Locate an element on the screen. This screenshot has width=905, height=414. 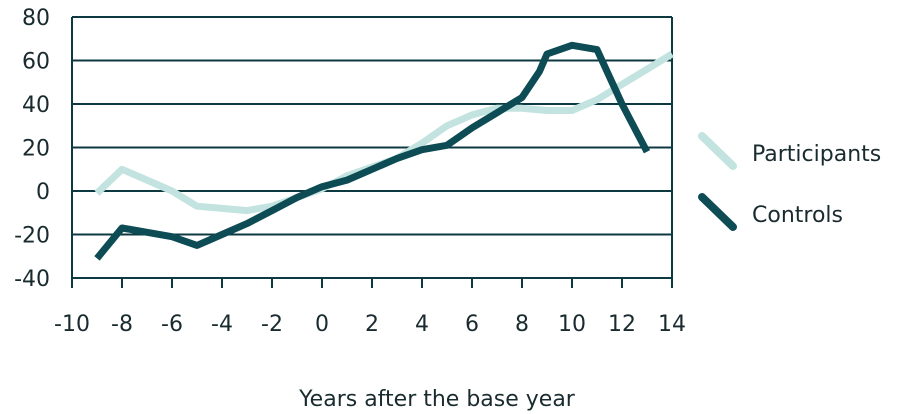
y-tick-label: 60 is located at coordinates (36, 62).